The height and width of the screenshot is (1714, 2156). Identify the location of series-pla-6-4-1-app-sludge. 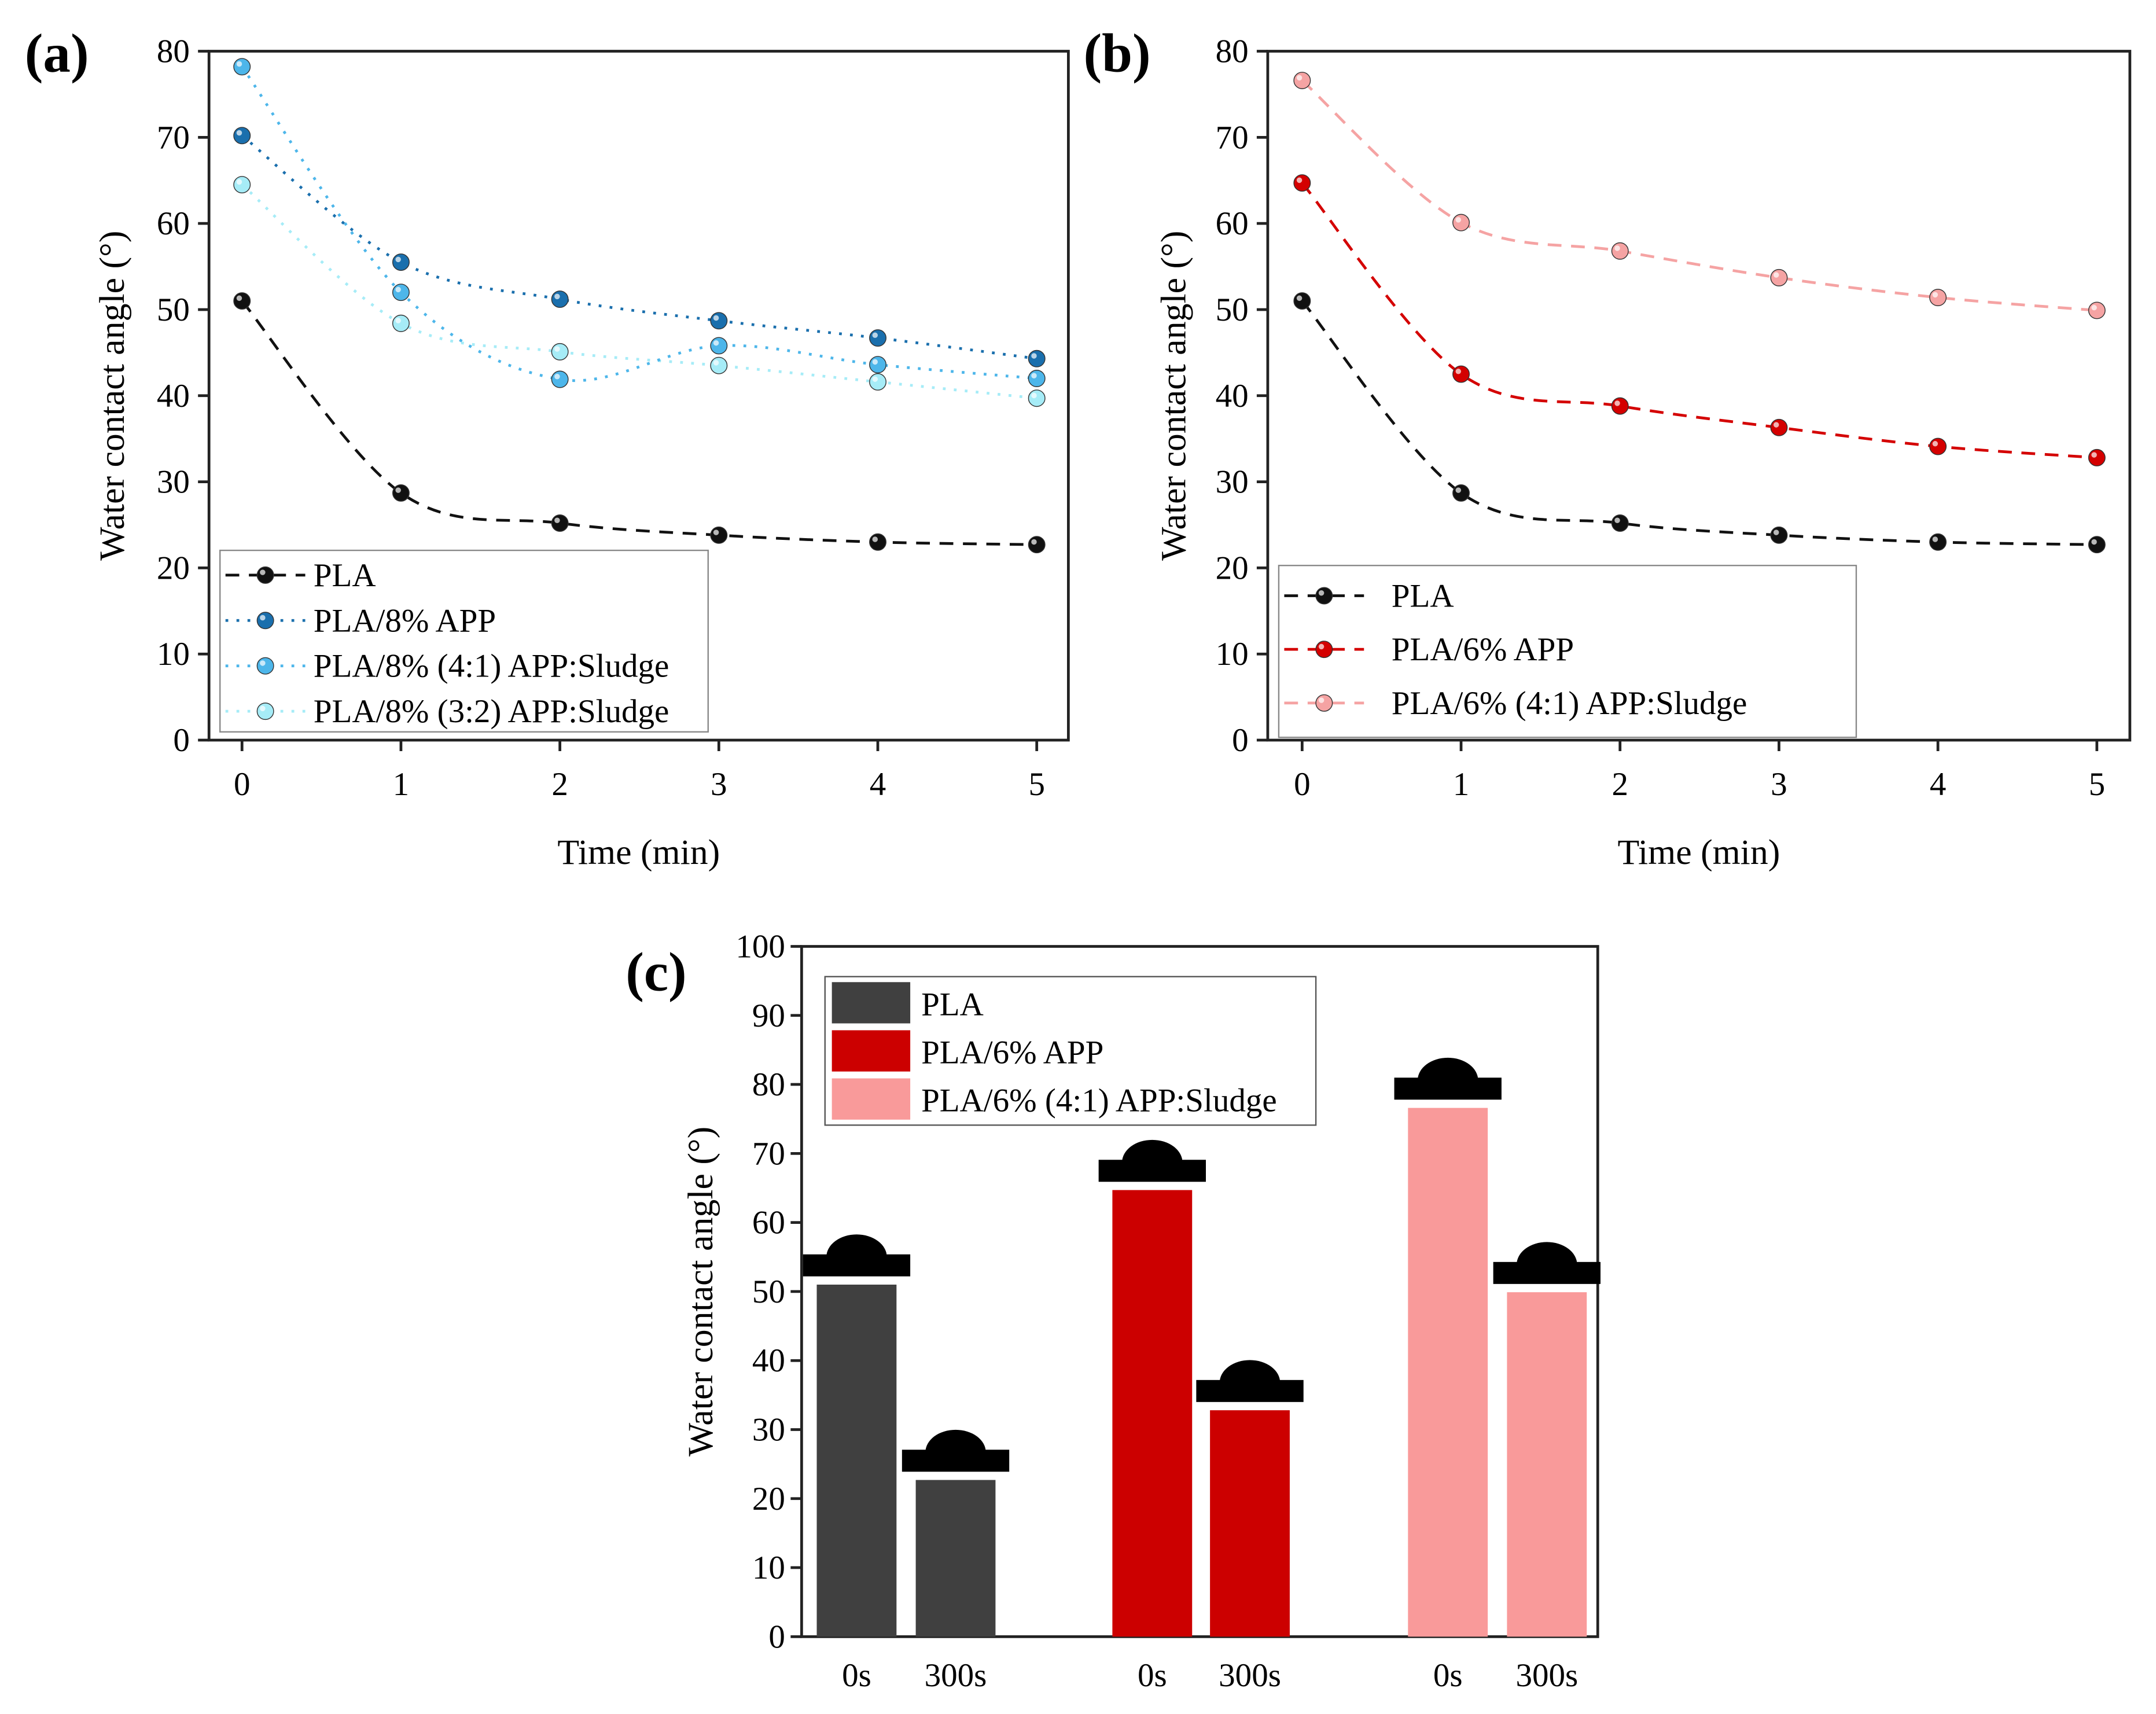
(1700, 195).